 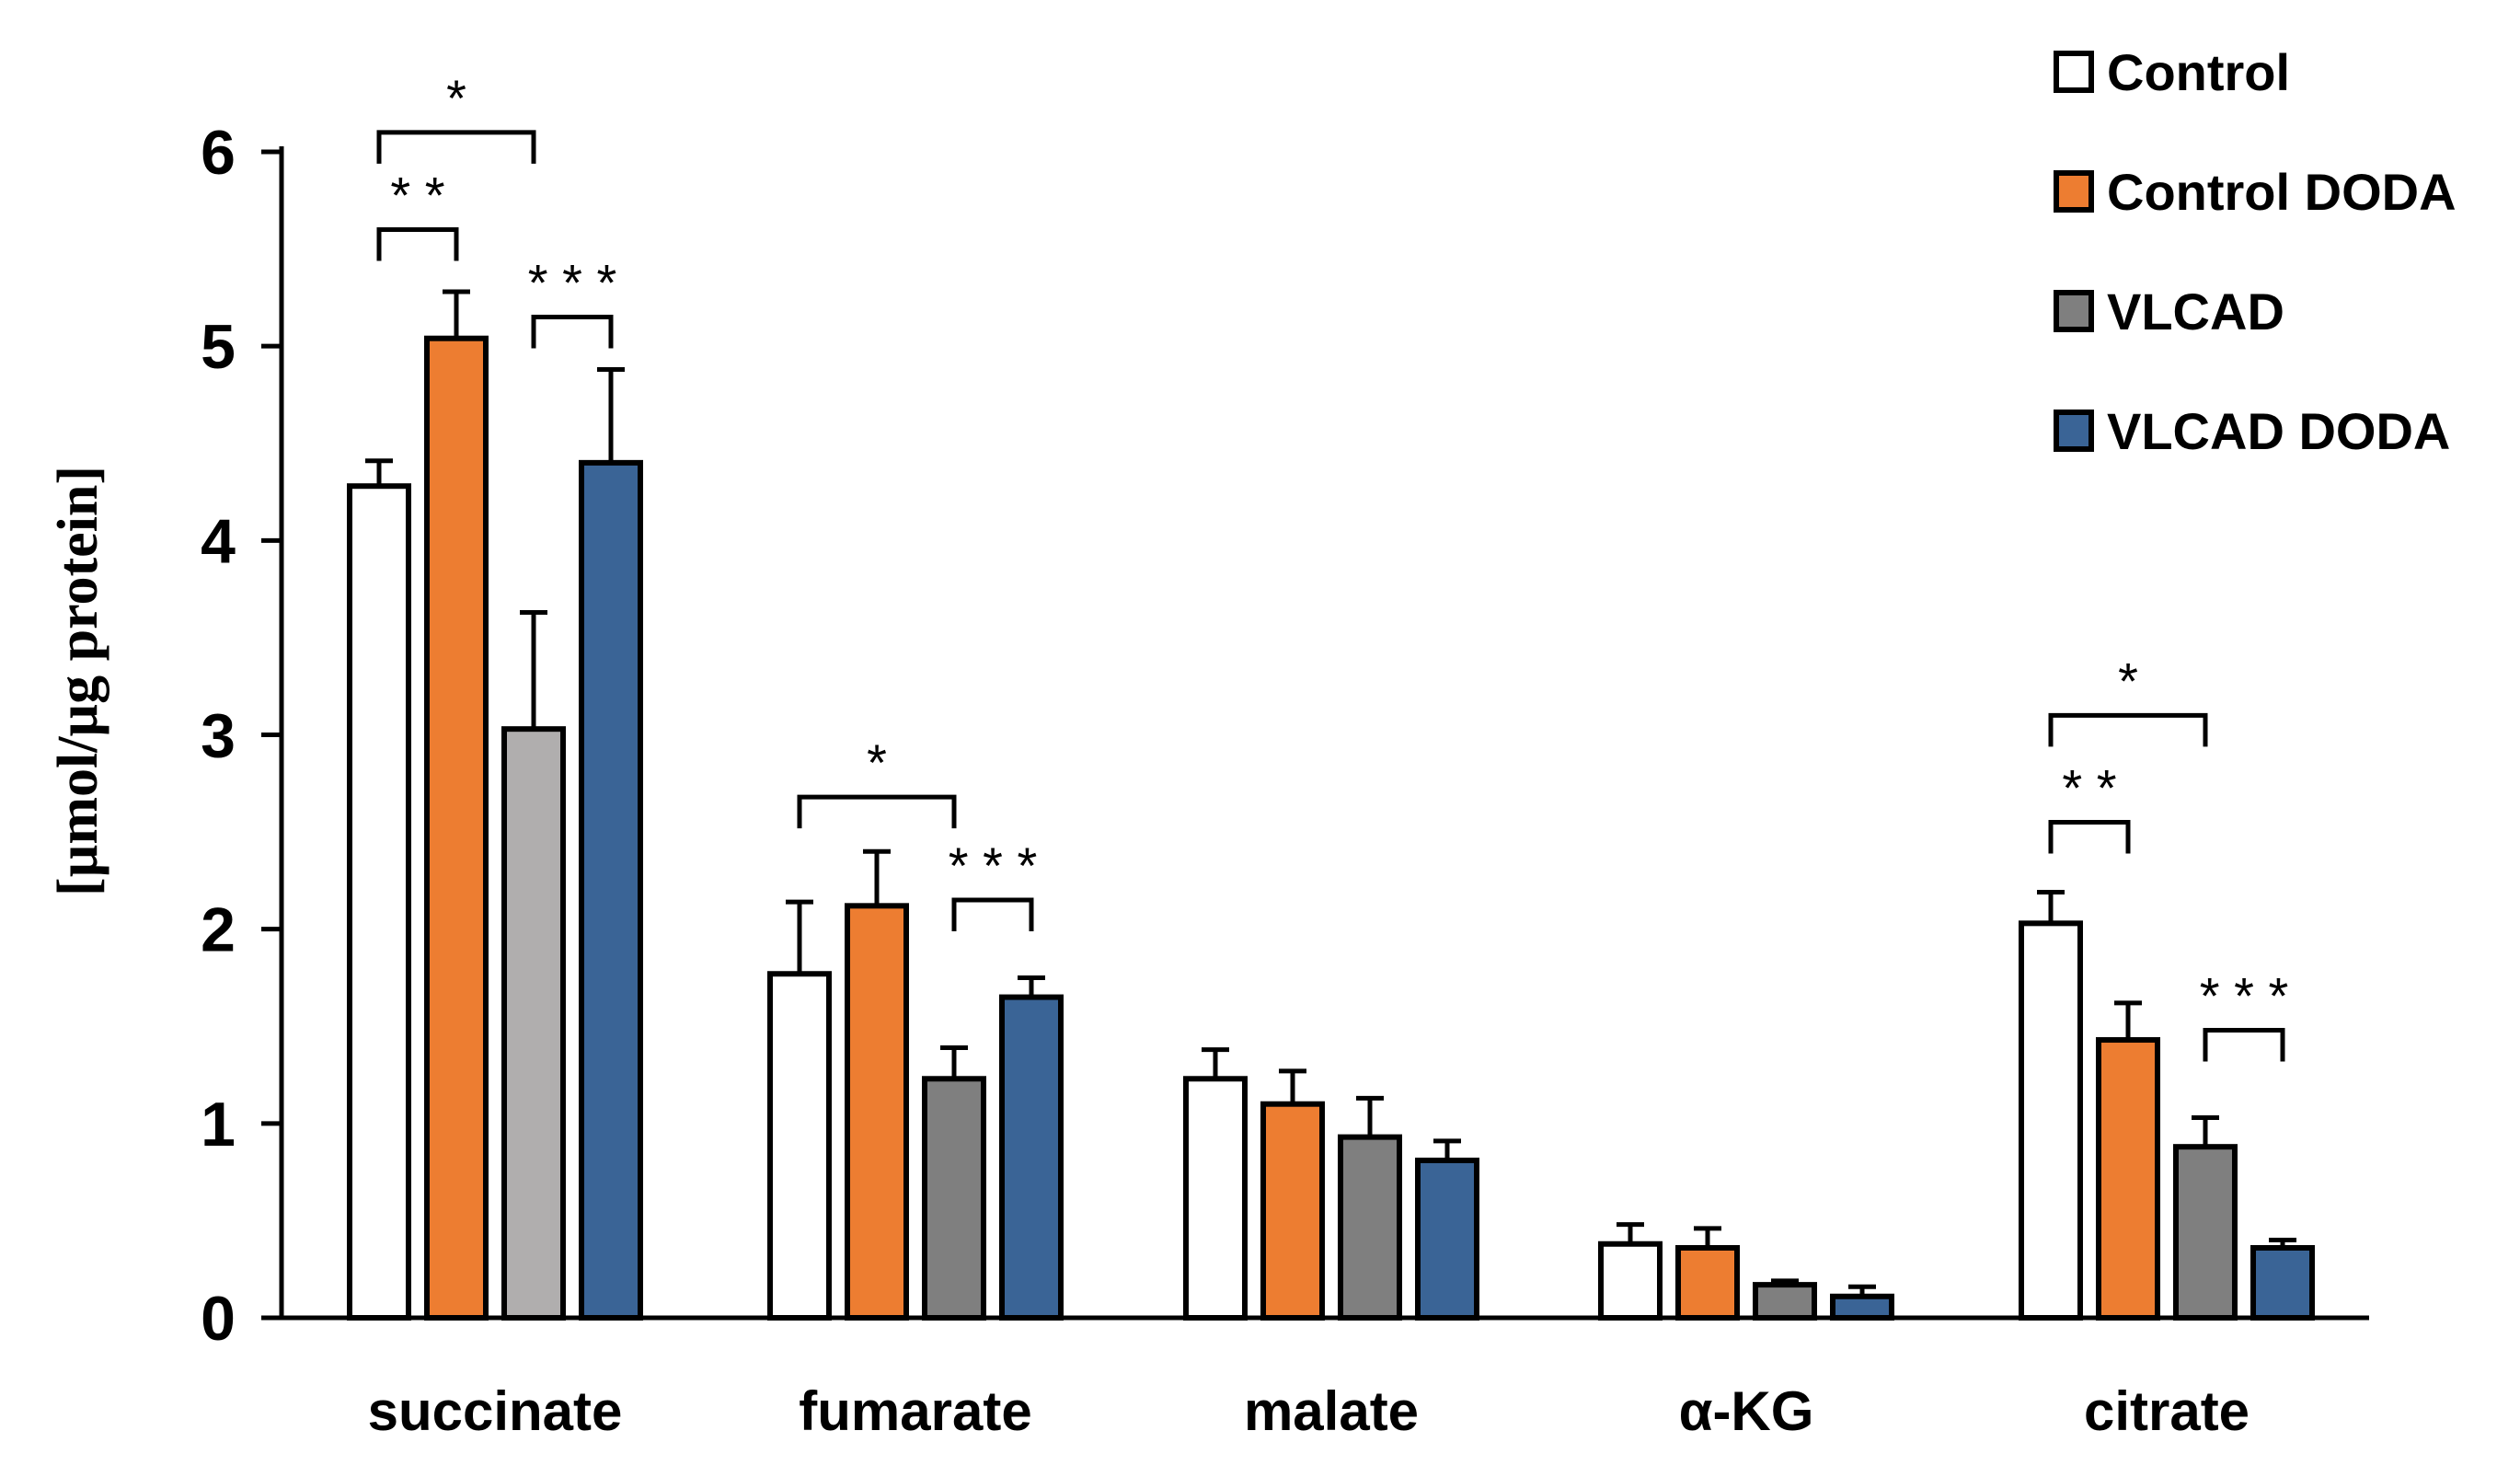 I want to click on y-tick-label: 2, so click(x=218, y=930).